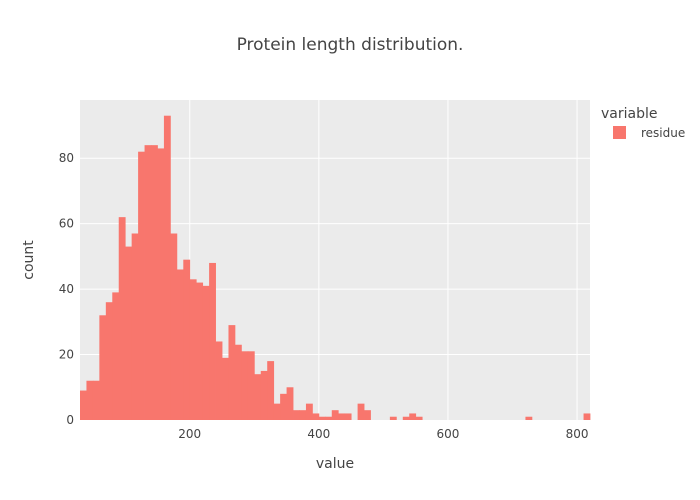 The width and height of the screenshot is (700, 500). I want to click on y-tick-label: 80, so click(66, 158).